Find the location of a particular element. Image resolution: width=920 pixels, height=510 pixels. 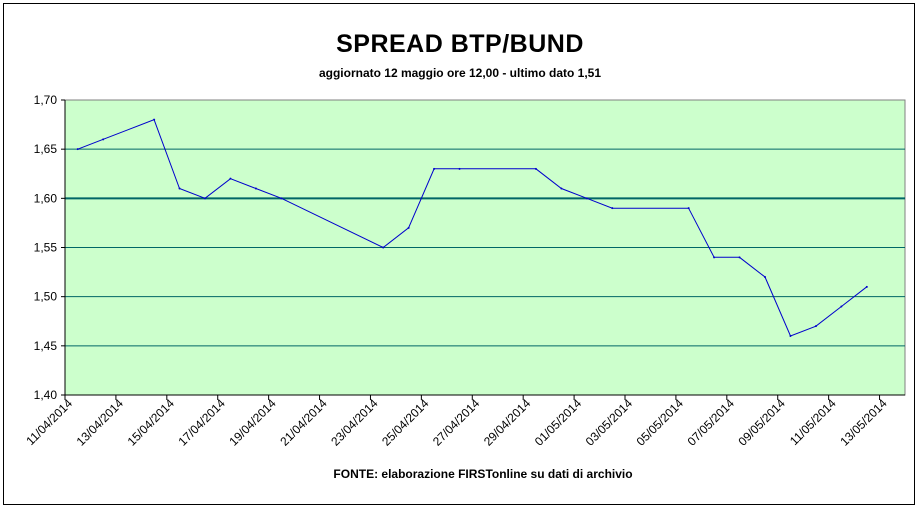

x-tick-label: 21/04/2014 is located at coordinates (303, 422).